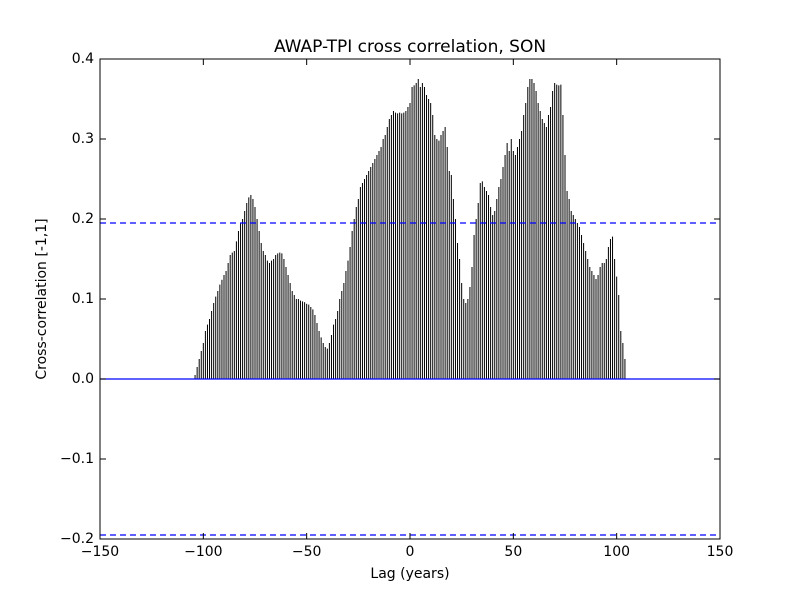  What do you see at coordinates (720, 552) in the screenshot?
I see `x-tick-label: 150` at bounding box center [720, 552].